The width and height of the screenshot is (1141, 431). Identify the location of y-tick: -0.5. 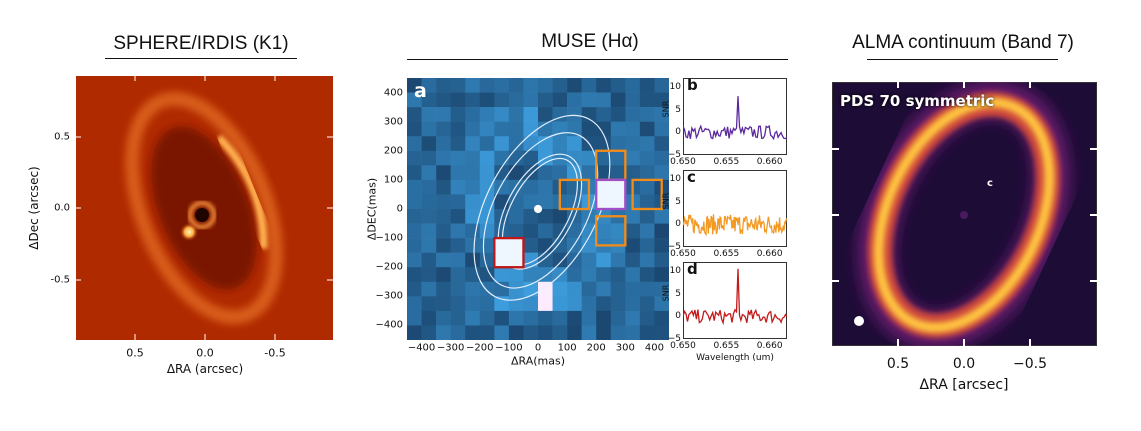
(60, 280).